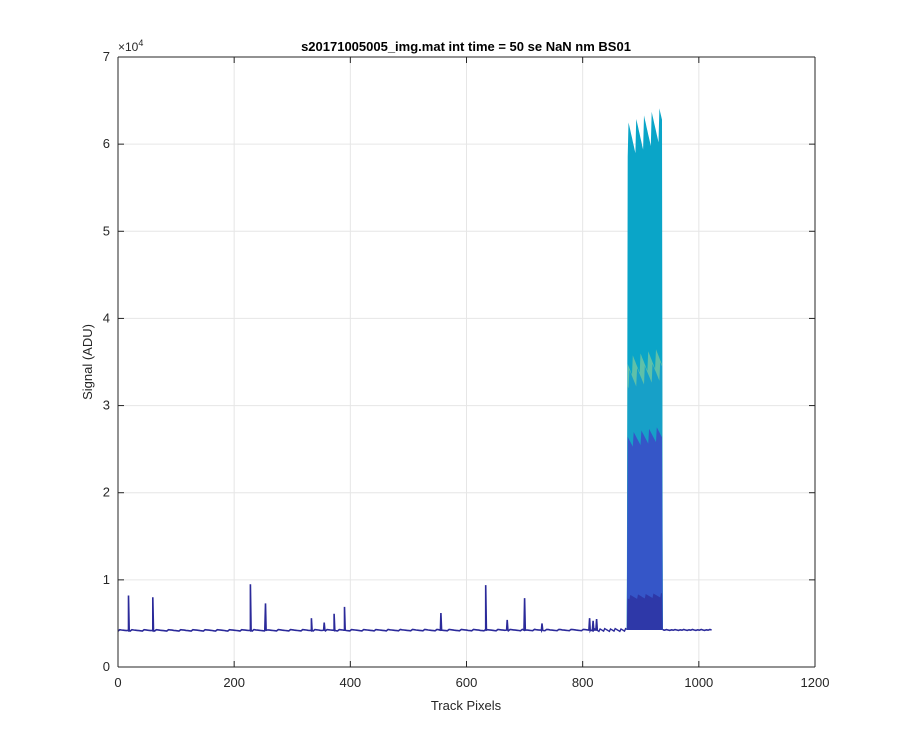 The height and width of the screenshot is (750, 900). Describe the element at coordinates (106, 666) in the screenshot. I see `y-tick-label: 0` at that location.